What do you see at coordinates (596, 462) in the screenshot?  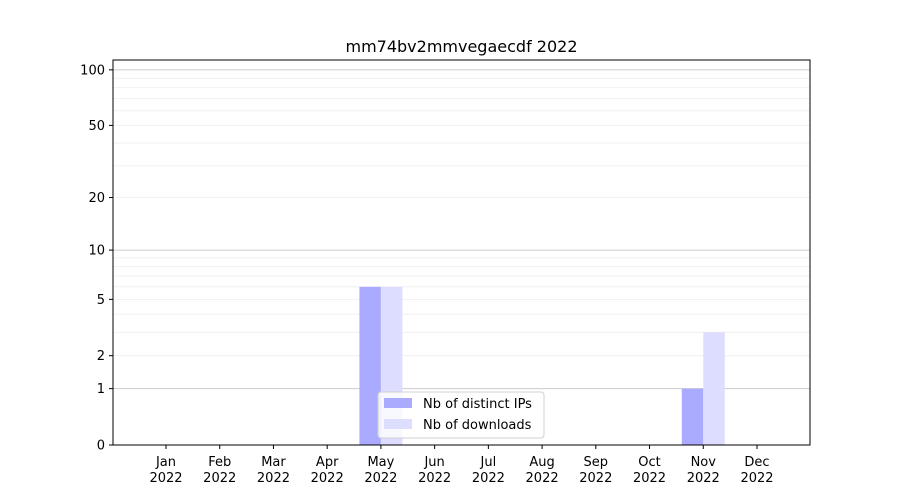 I see `x-tick-label-line: Sep` at bounding box center [596, 462].